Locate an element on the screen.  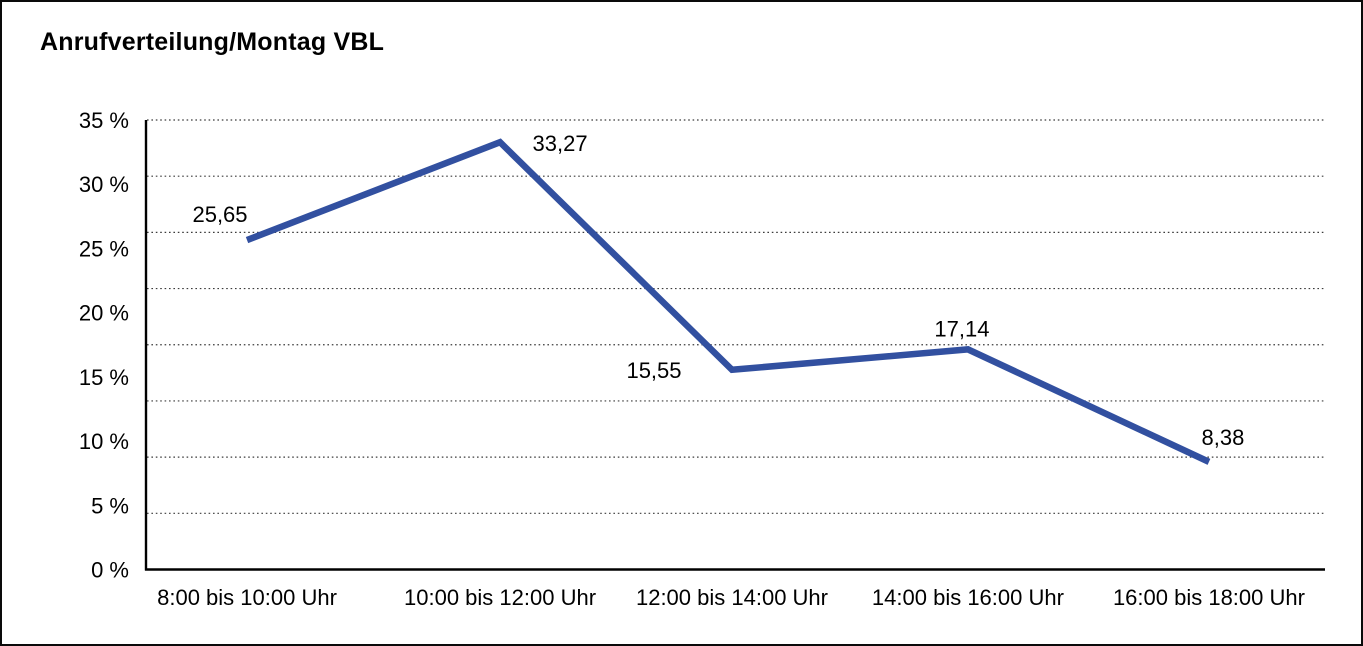
point-label: 8,38 is located at coordinates (1223, 437).